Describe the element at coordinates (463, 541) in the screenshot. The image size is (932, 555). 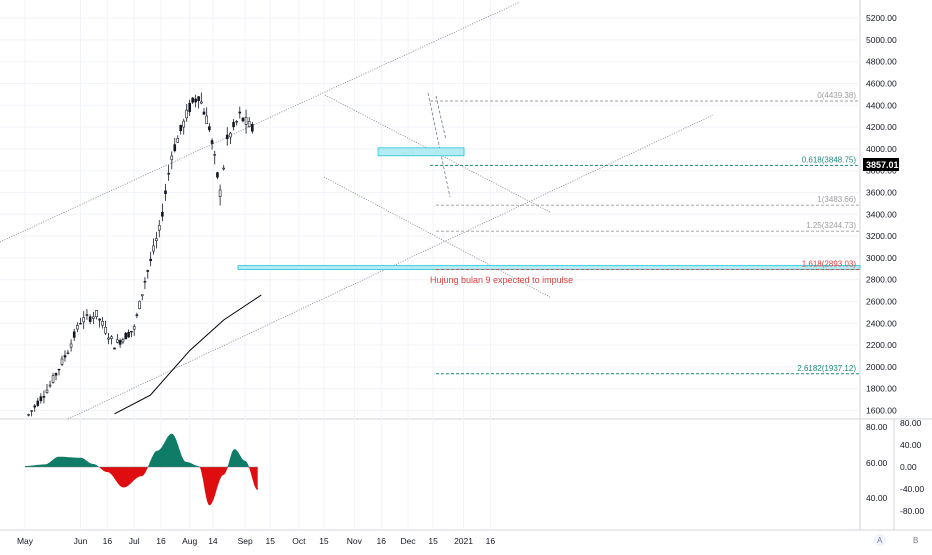
I see `time-tick-label: 2021` at that location.